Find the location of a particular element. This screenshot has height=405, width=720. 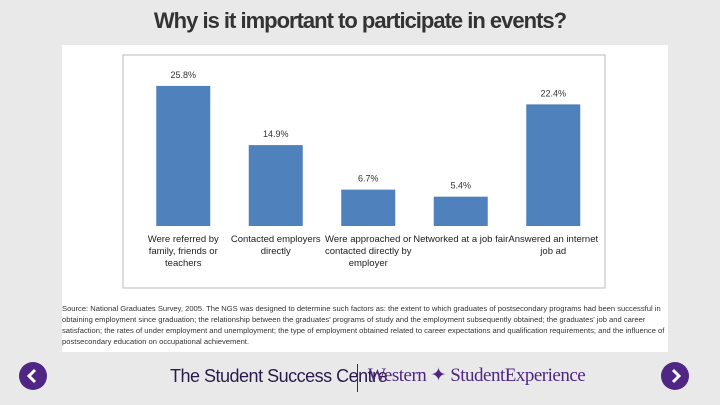

value-label: 5.4% is located at coordinates (460, 186).